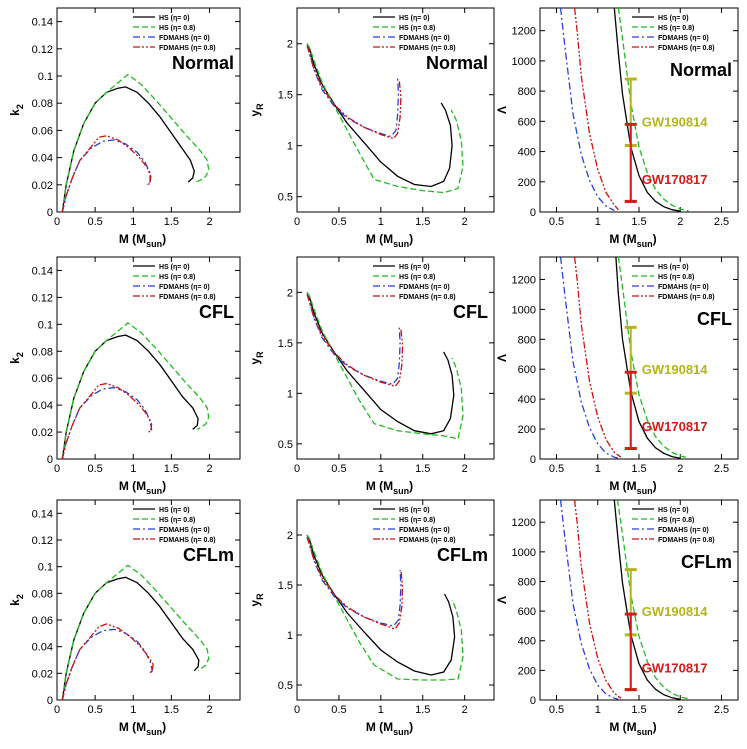 The image size is (747, 749). What do you see at coordinates (42, 131) in the screenshot?
I see `y-tick-label: 0.06` at bounding box center [42, 131].